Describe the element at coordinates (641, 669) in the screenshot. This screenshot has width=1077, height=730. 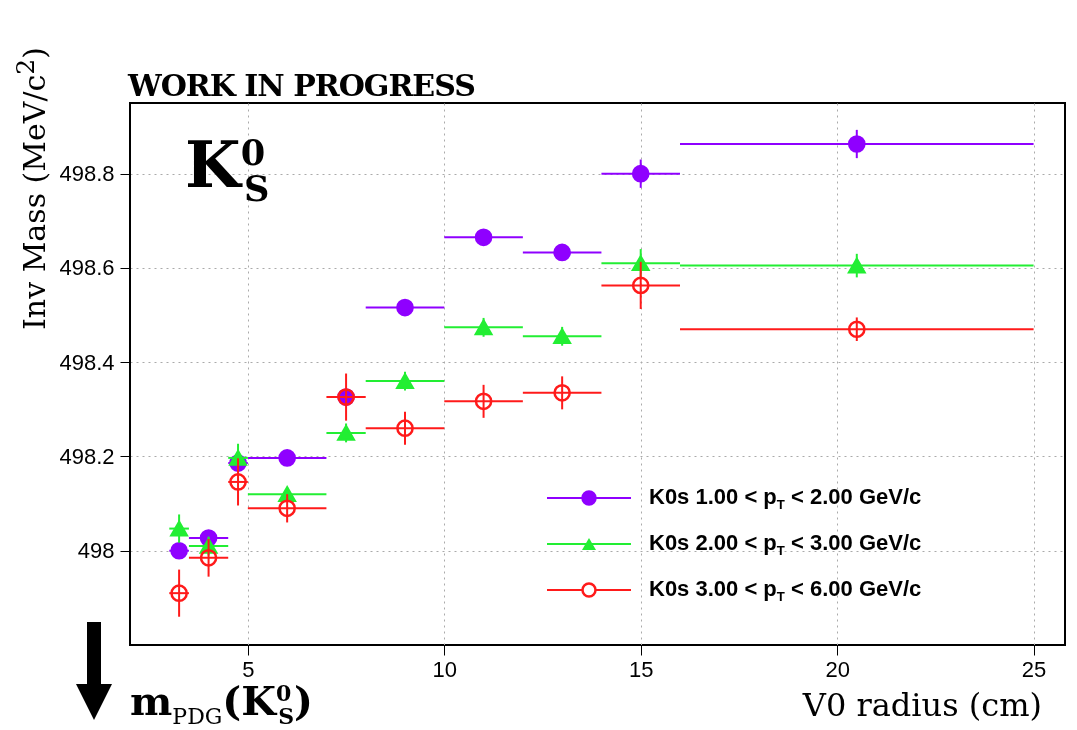
I see `x-tick-label: 15` at that location.